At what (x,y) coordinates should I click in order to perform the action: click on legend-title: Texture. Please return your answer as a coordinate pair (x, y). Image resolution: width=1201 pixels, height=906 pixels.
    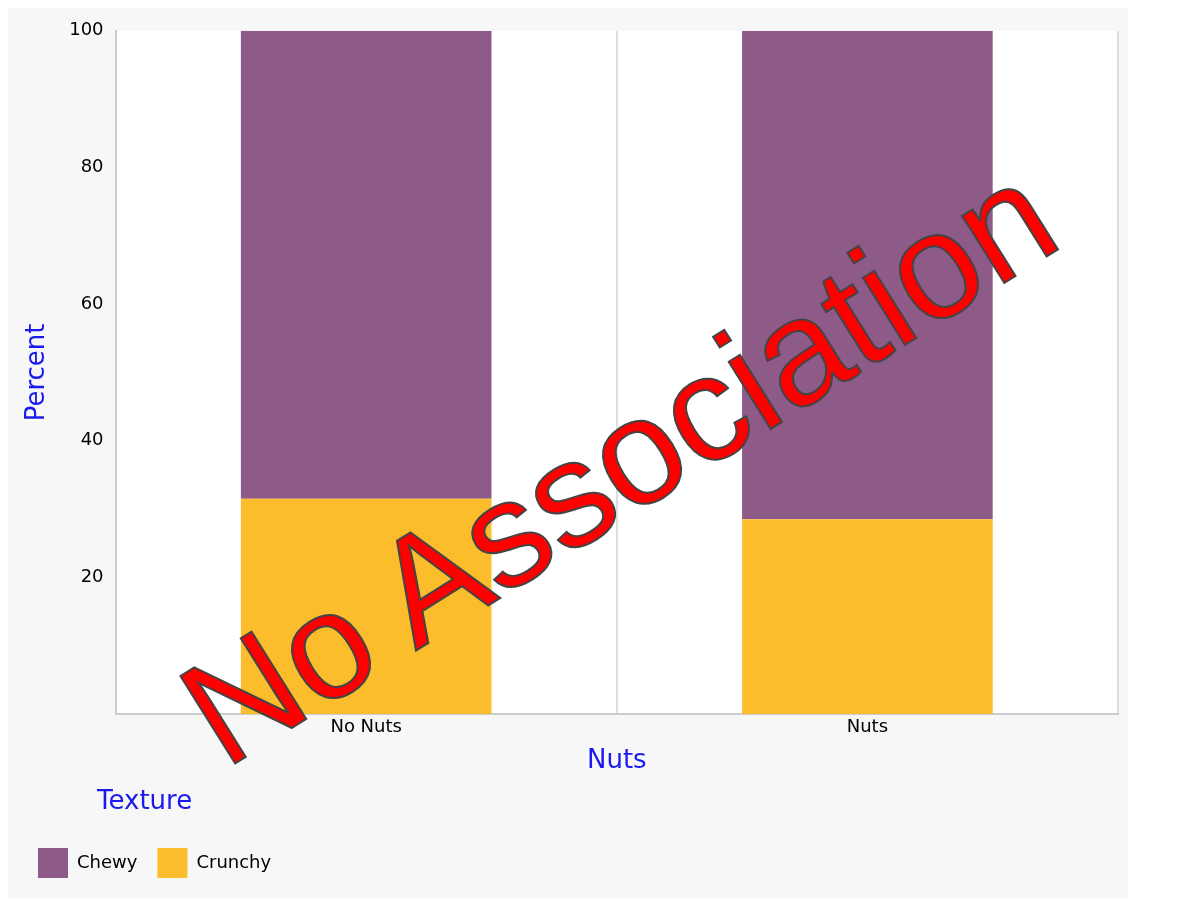
    Looking at the image, I should click on (144, 799).